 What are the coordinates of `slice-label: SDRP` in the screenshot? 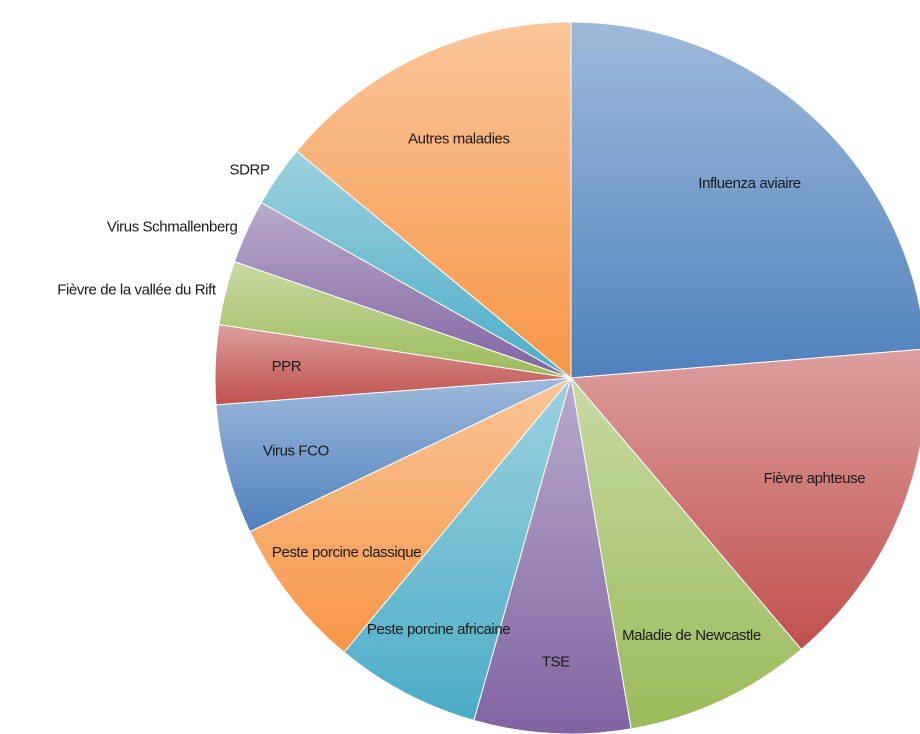 It's located at (250, 169).